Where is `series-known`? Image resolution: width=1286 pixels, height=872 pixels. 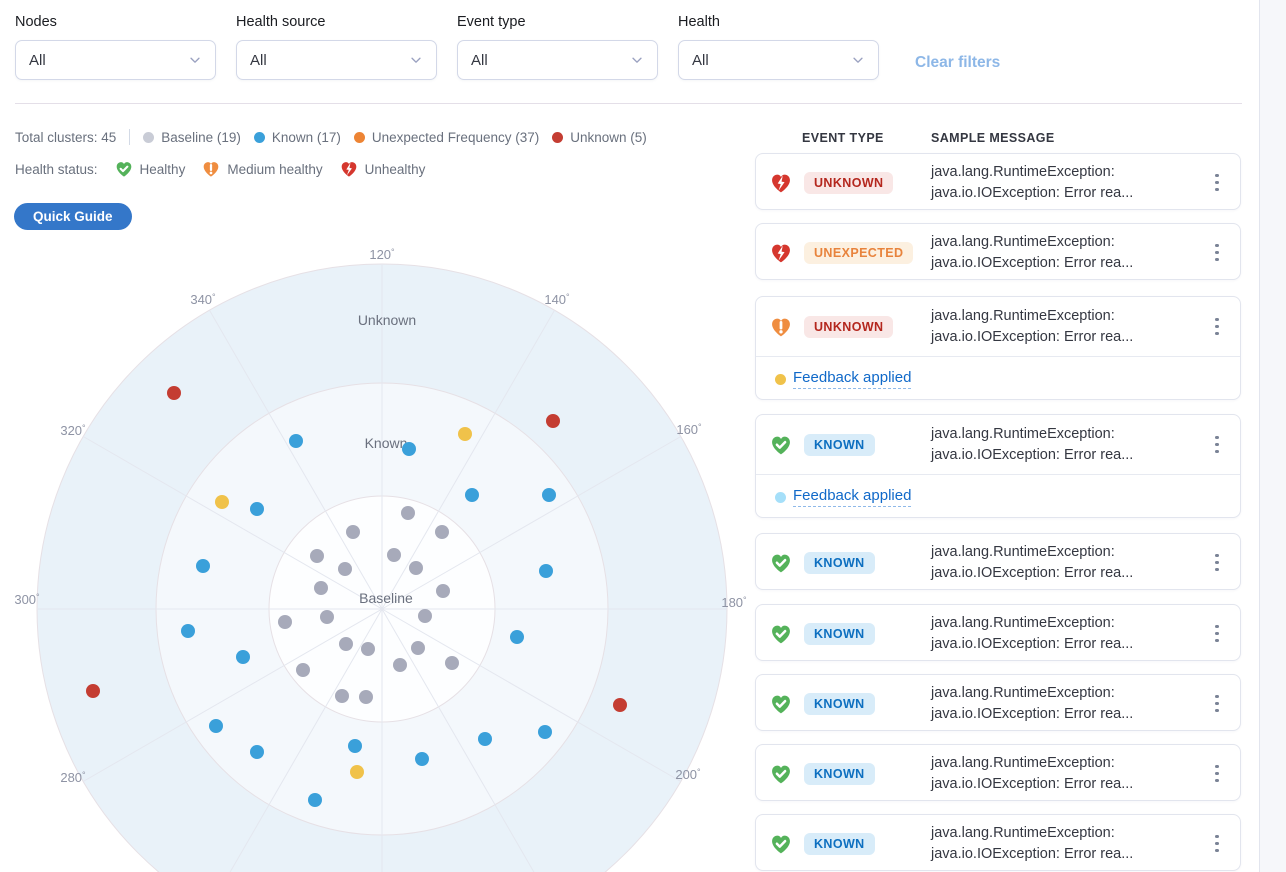
series-known is located at coordinates (368, 620).